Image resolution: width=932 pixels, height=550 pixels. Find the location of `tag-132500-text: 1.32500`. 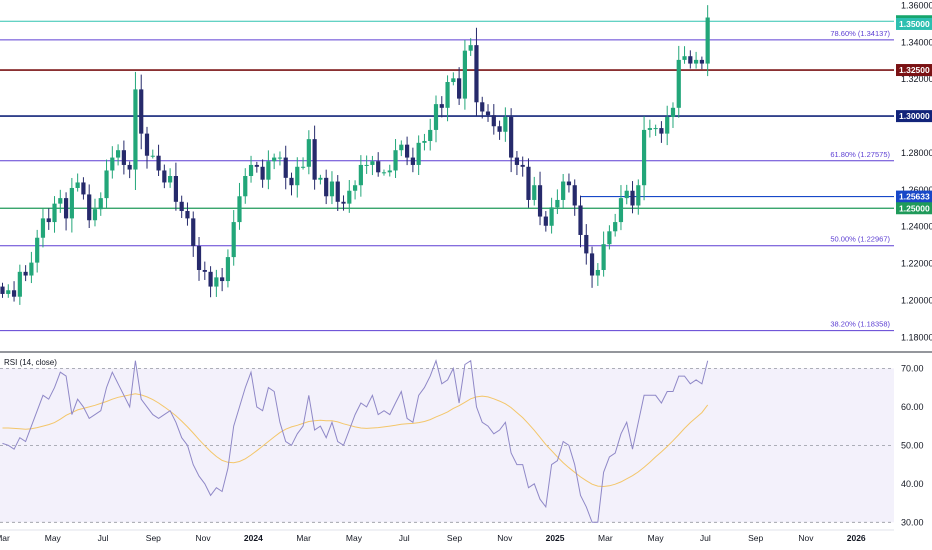

tag-132500-text: 1.32500 is located at coordinates (914, 70).